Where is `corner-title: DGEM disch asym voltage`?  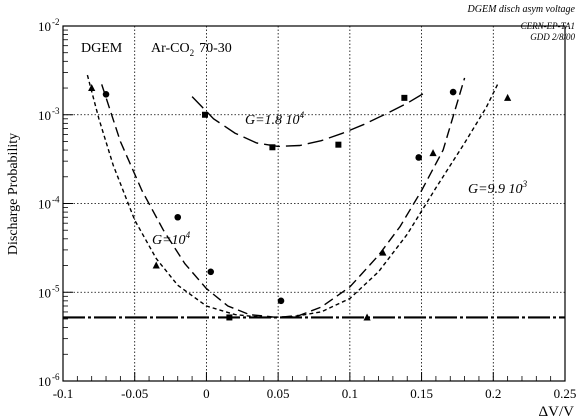 corner-title: DGEM disch asym voltage is located at coordinates (521, 9).